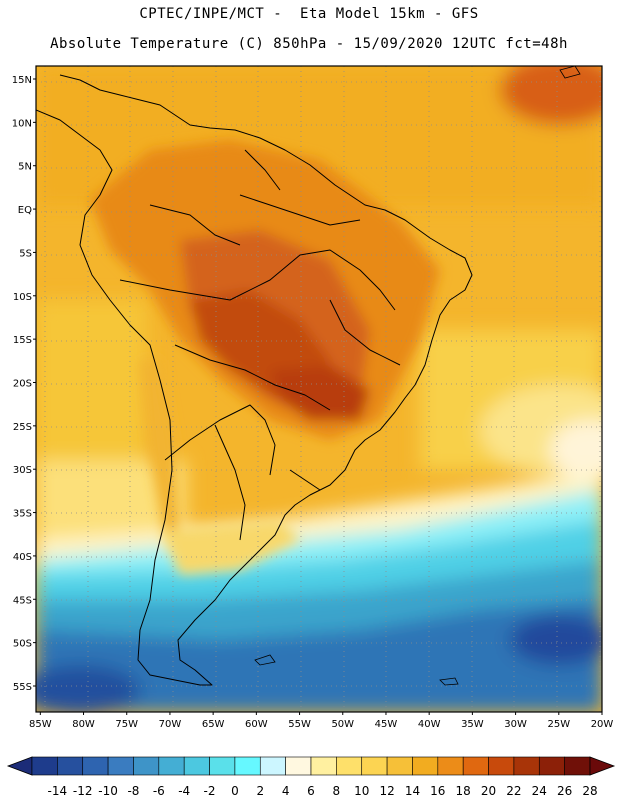  I want to click on colorbar-label: 2, so click(260, 791).